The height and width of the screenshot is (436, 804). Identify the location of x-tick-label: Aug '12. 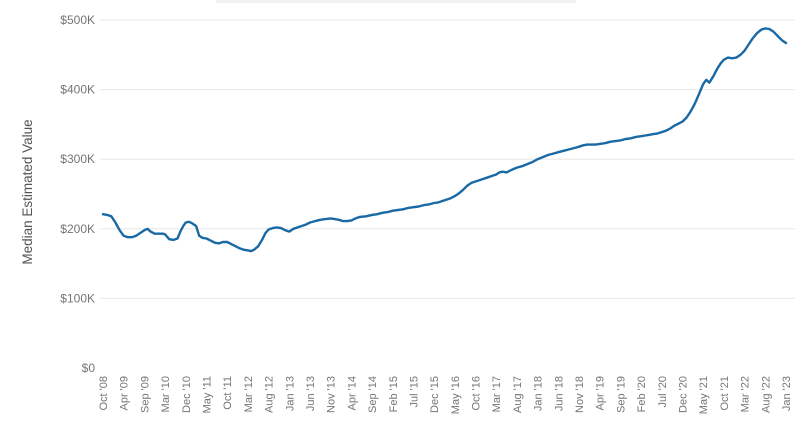
(270, 394).